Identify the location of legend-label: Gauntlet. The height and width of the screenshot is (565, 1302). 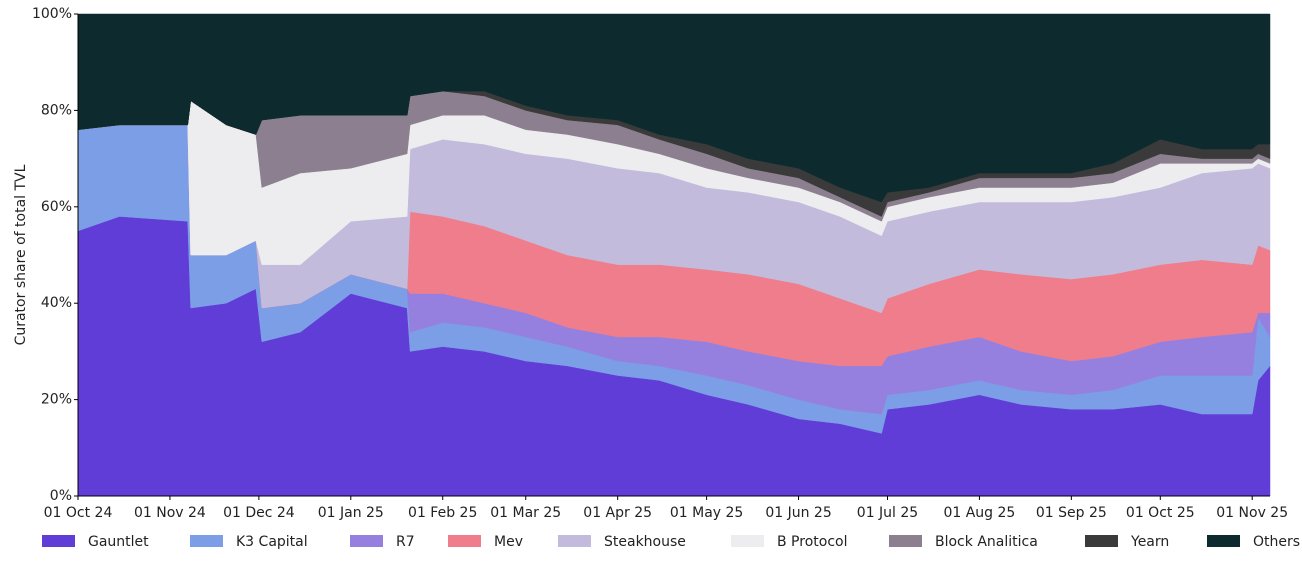
(118, 542).